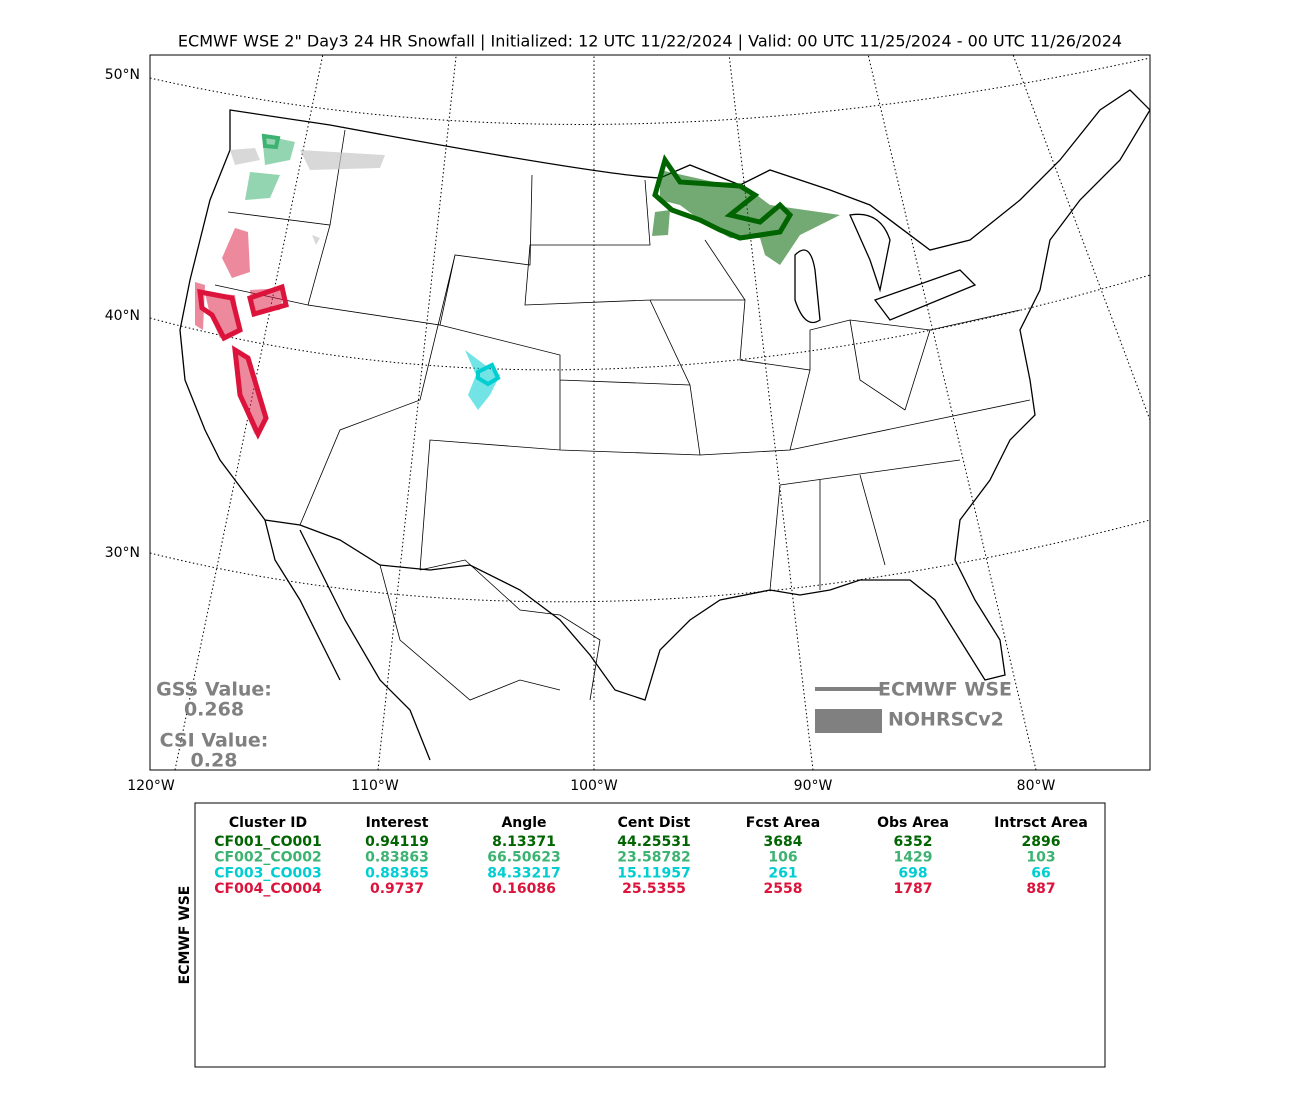  I want to click on table-cell: CF004_CO004, so click(268, 889).